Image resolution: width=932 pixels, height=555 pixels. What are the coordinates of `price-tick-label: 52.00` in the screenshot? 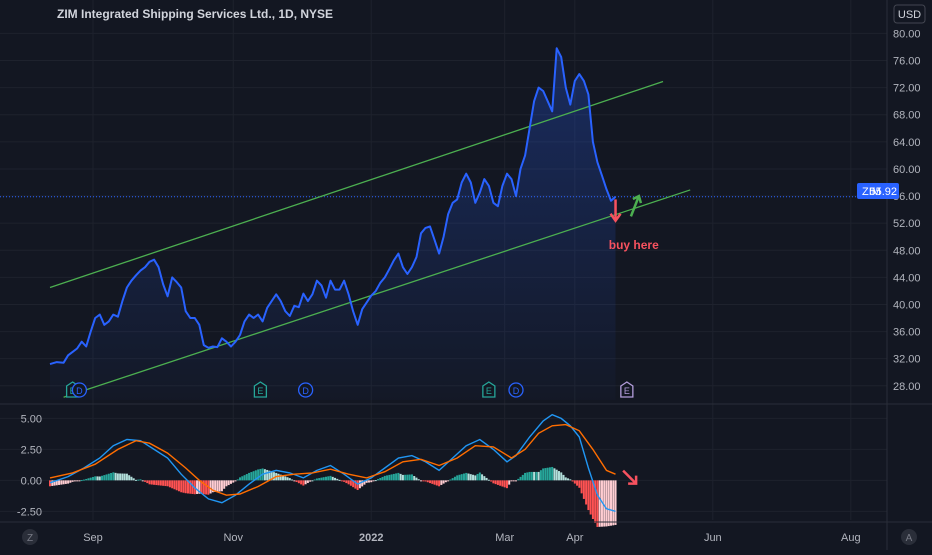 It's located at (907, 224).